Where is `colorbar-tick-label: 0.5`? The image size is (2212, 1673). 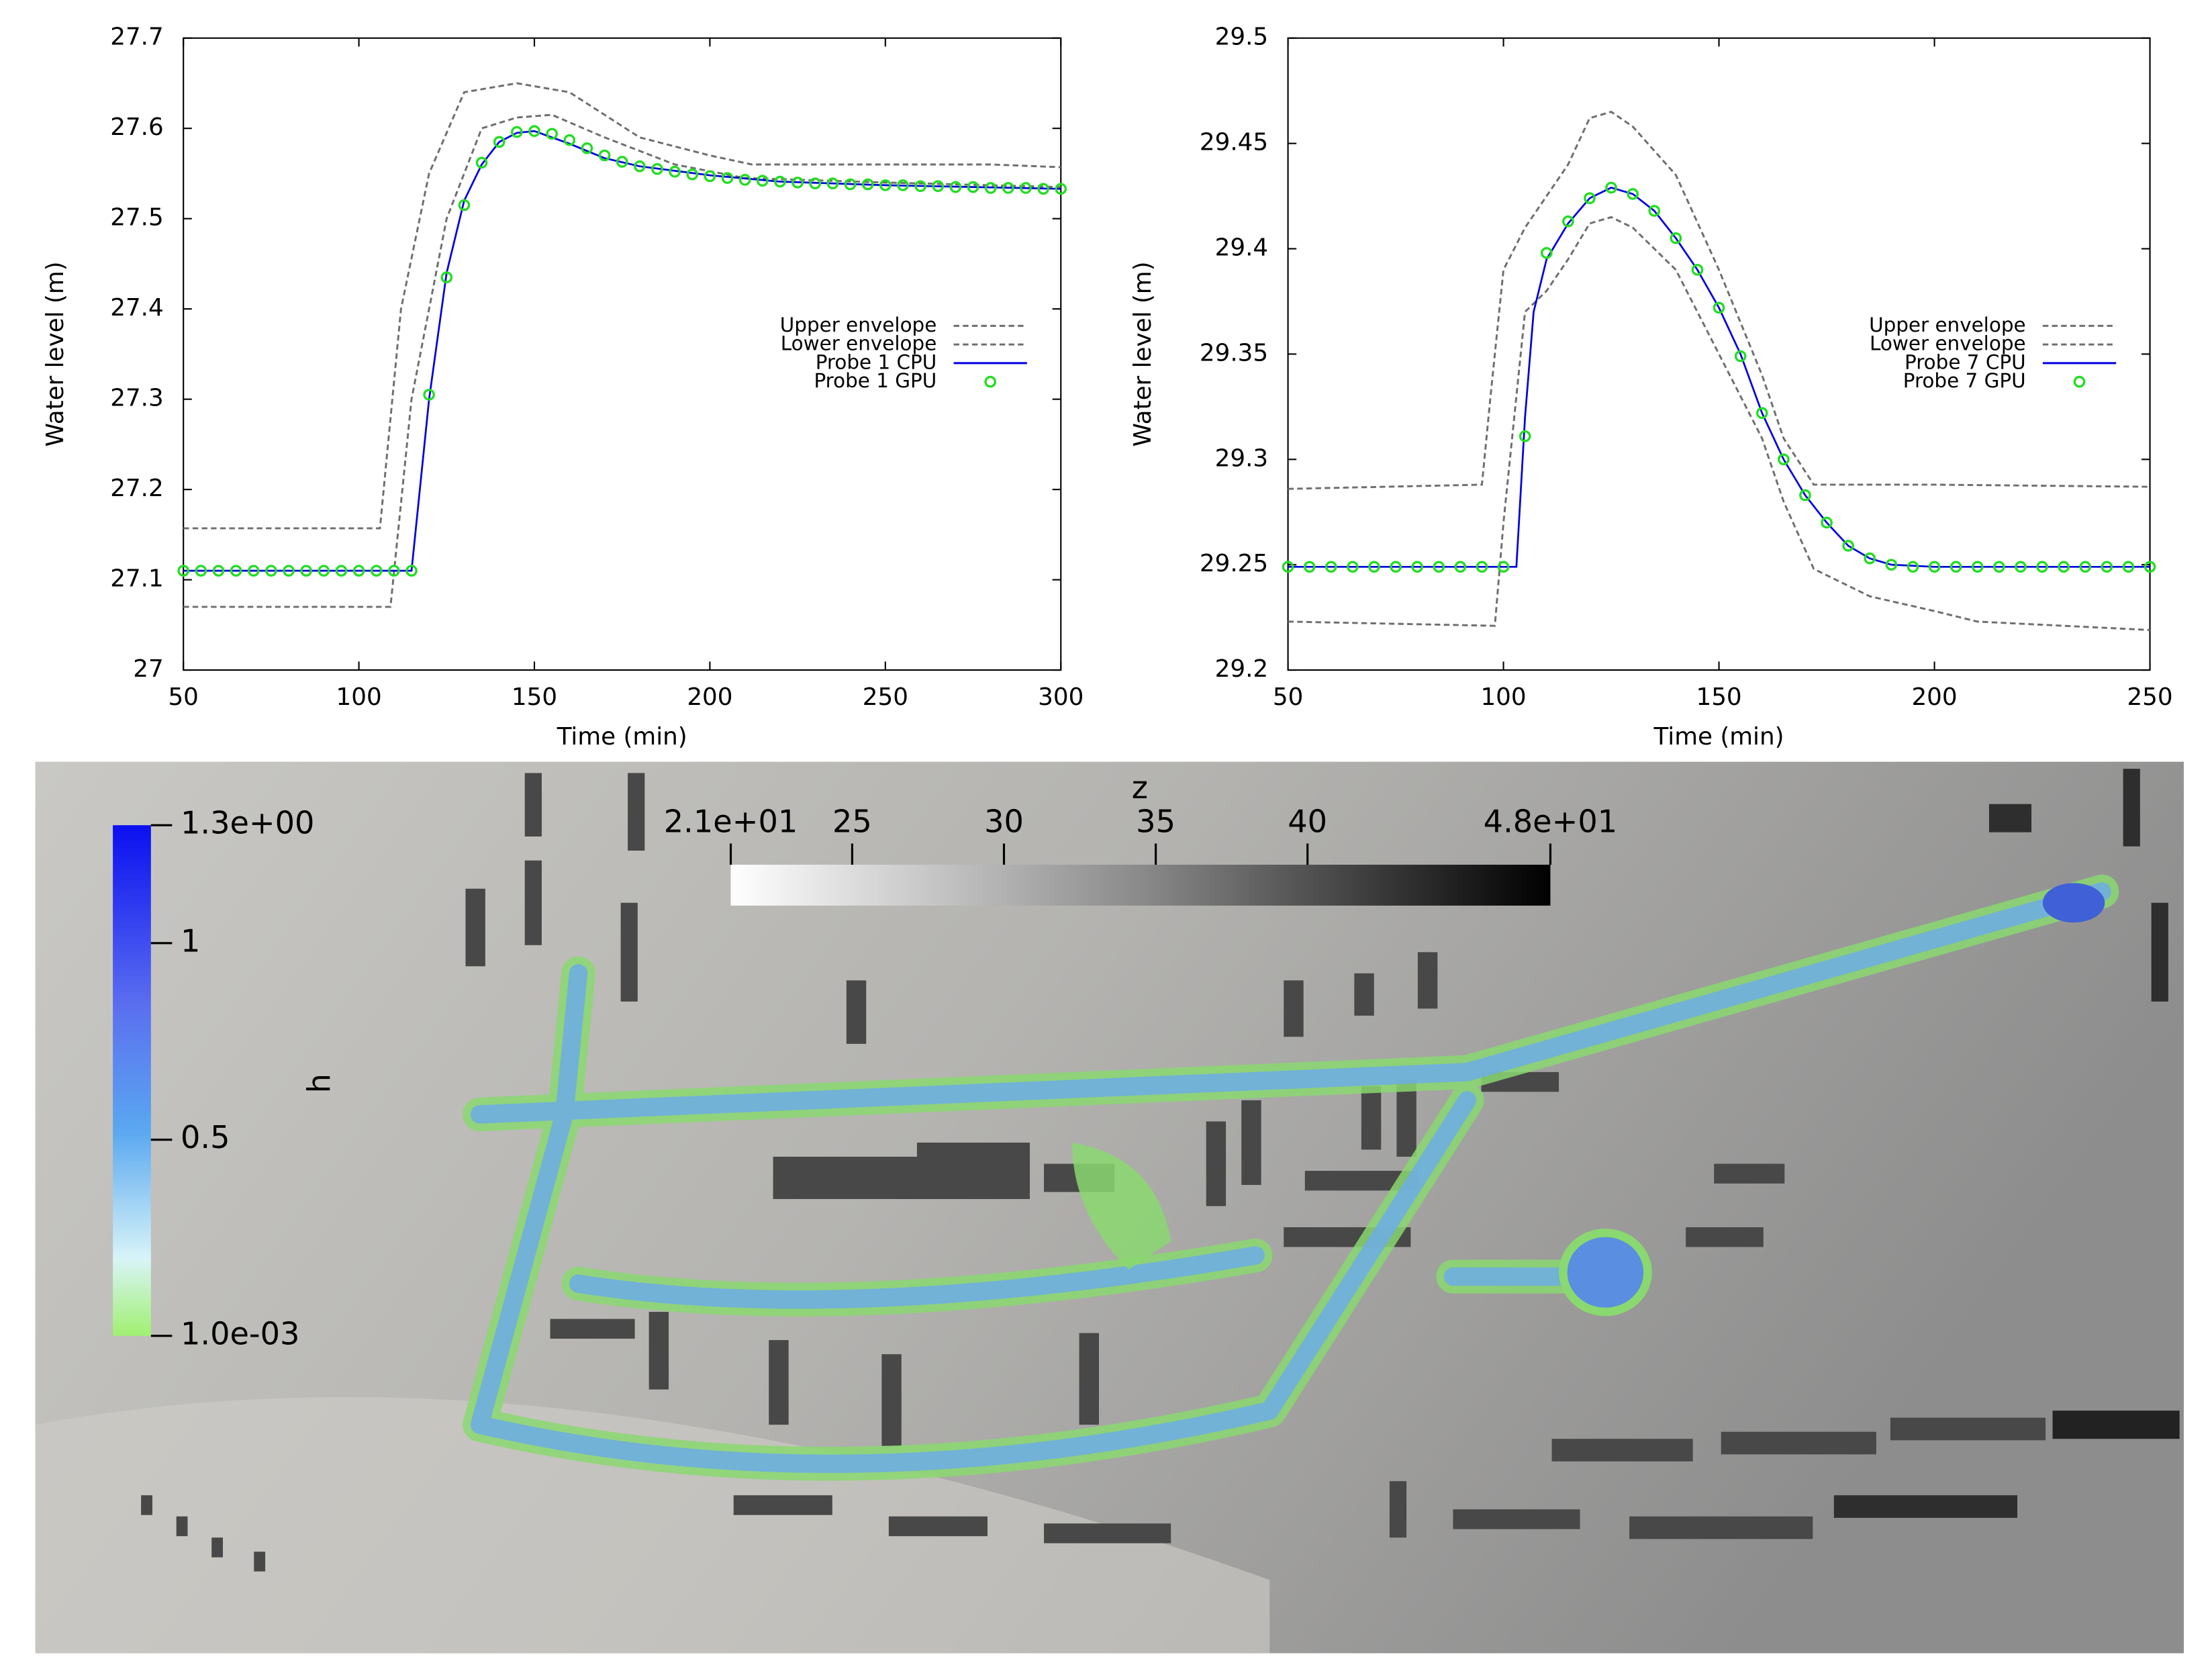
colorbar-tick-label: 0.5 is located at coordinates (206, 1137).